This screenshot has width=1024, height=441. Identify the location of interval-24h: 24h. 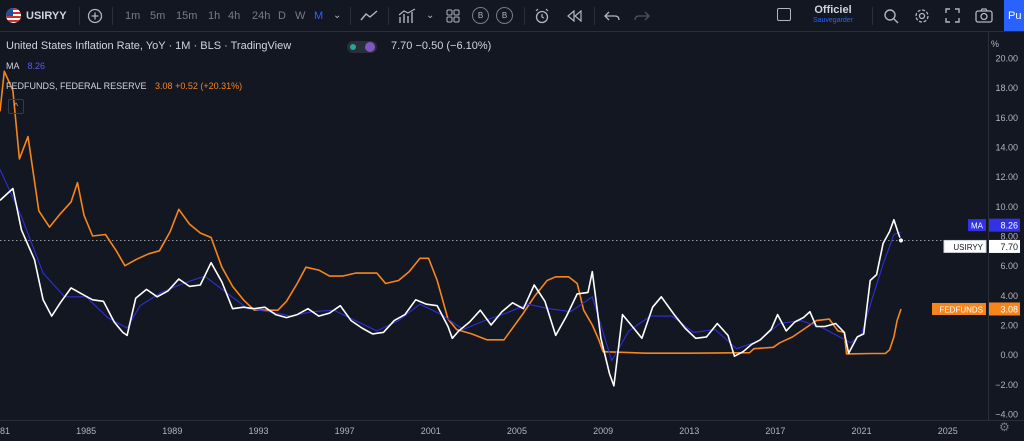
(261, 15).